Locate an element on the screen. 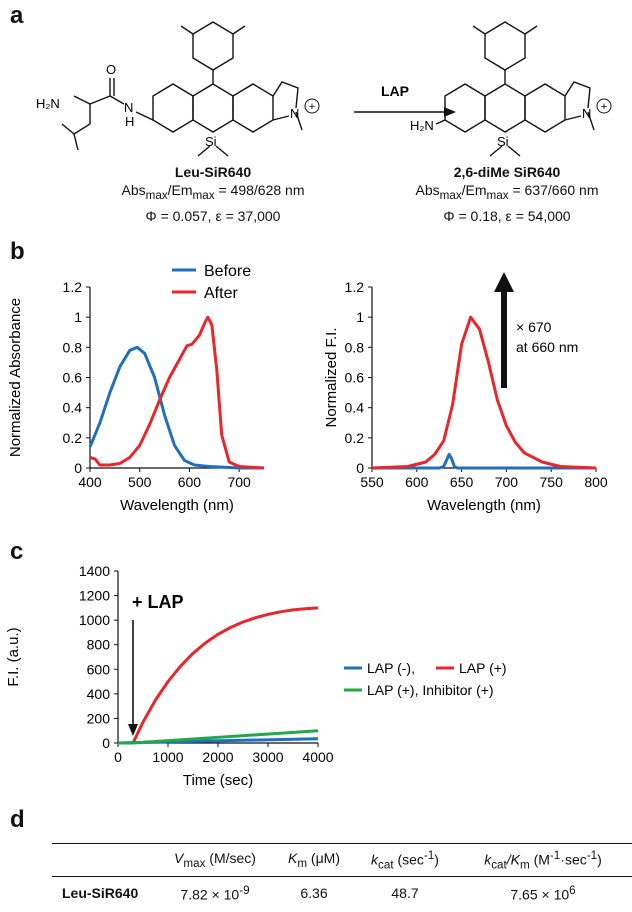  table-header-kcat: kcat (sec-1) is located at coordinates (405, 860).